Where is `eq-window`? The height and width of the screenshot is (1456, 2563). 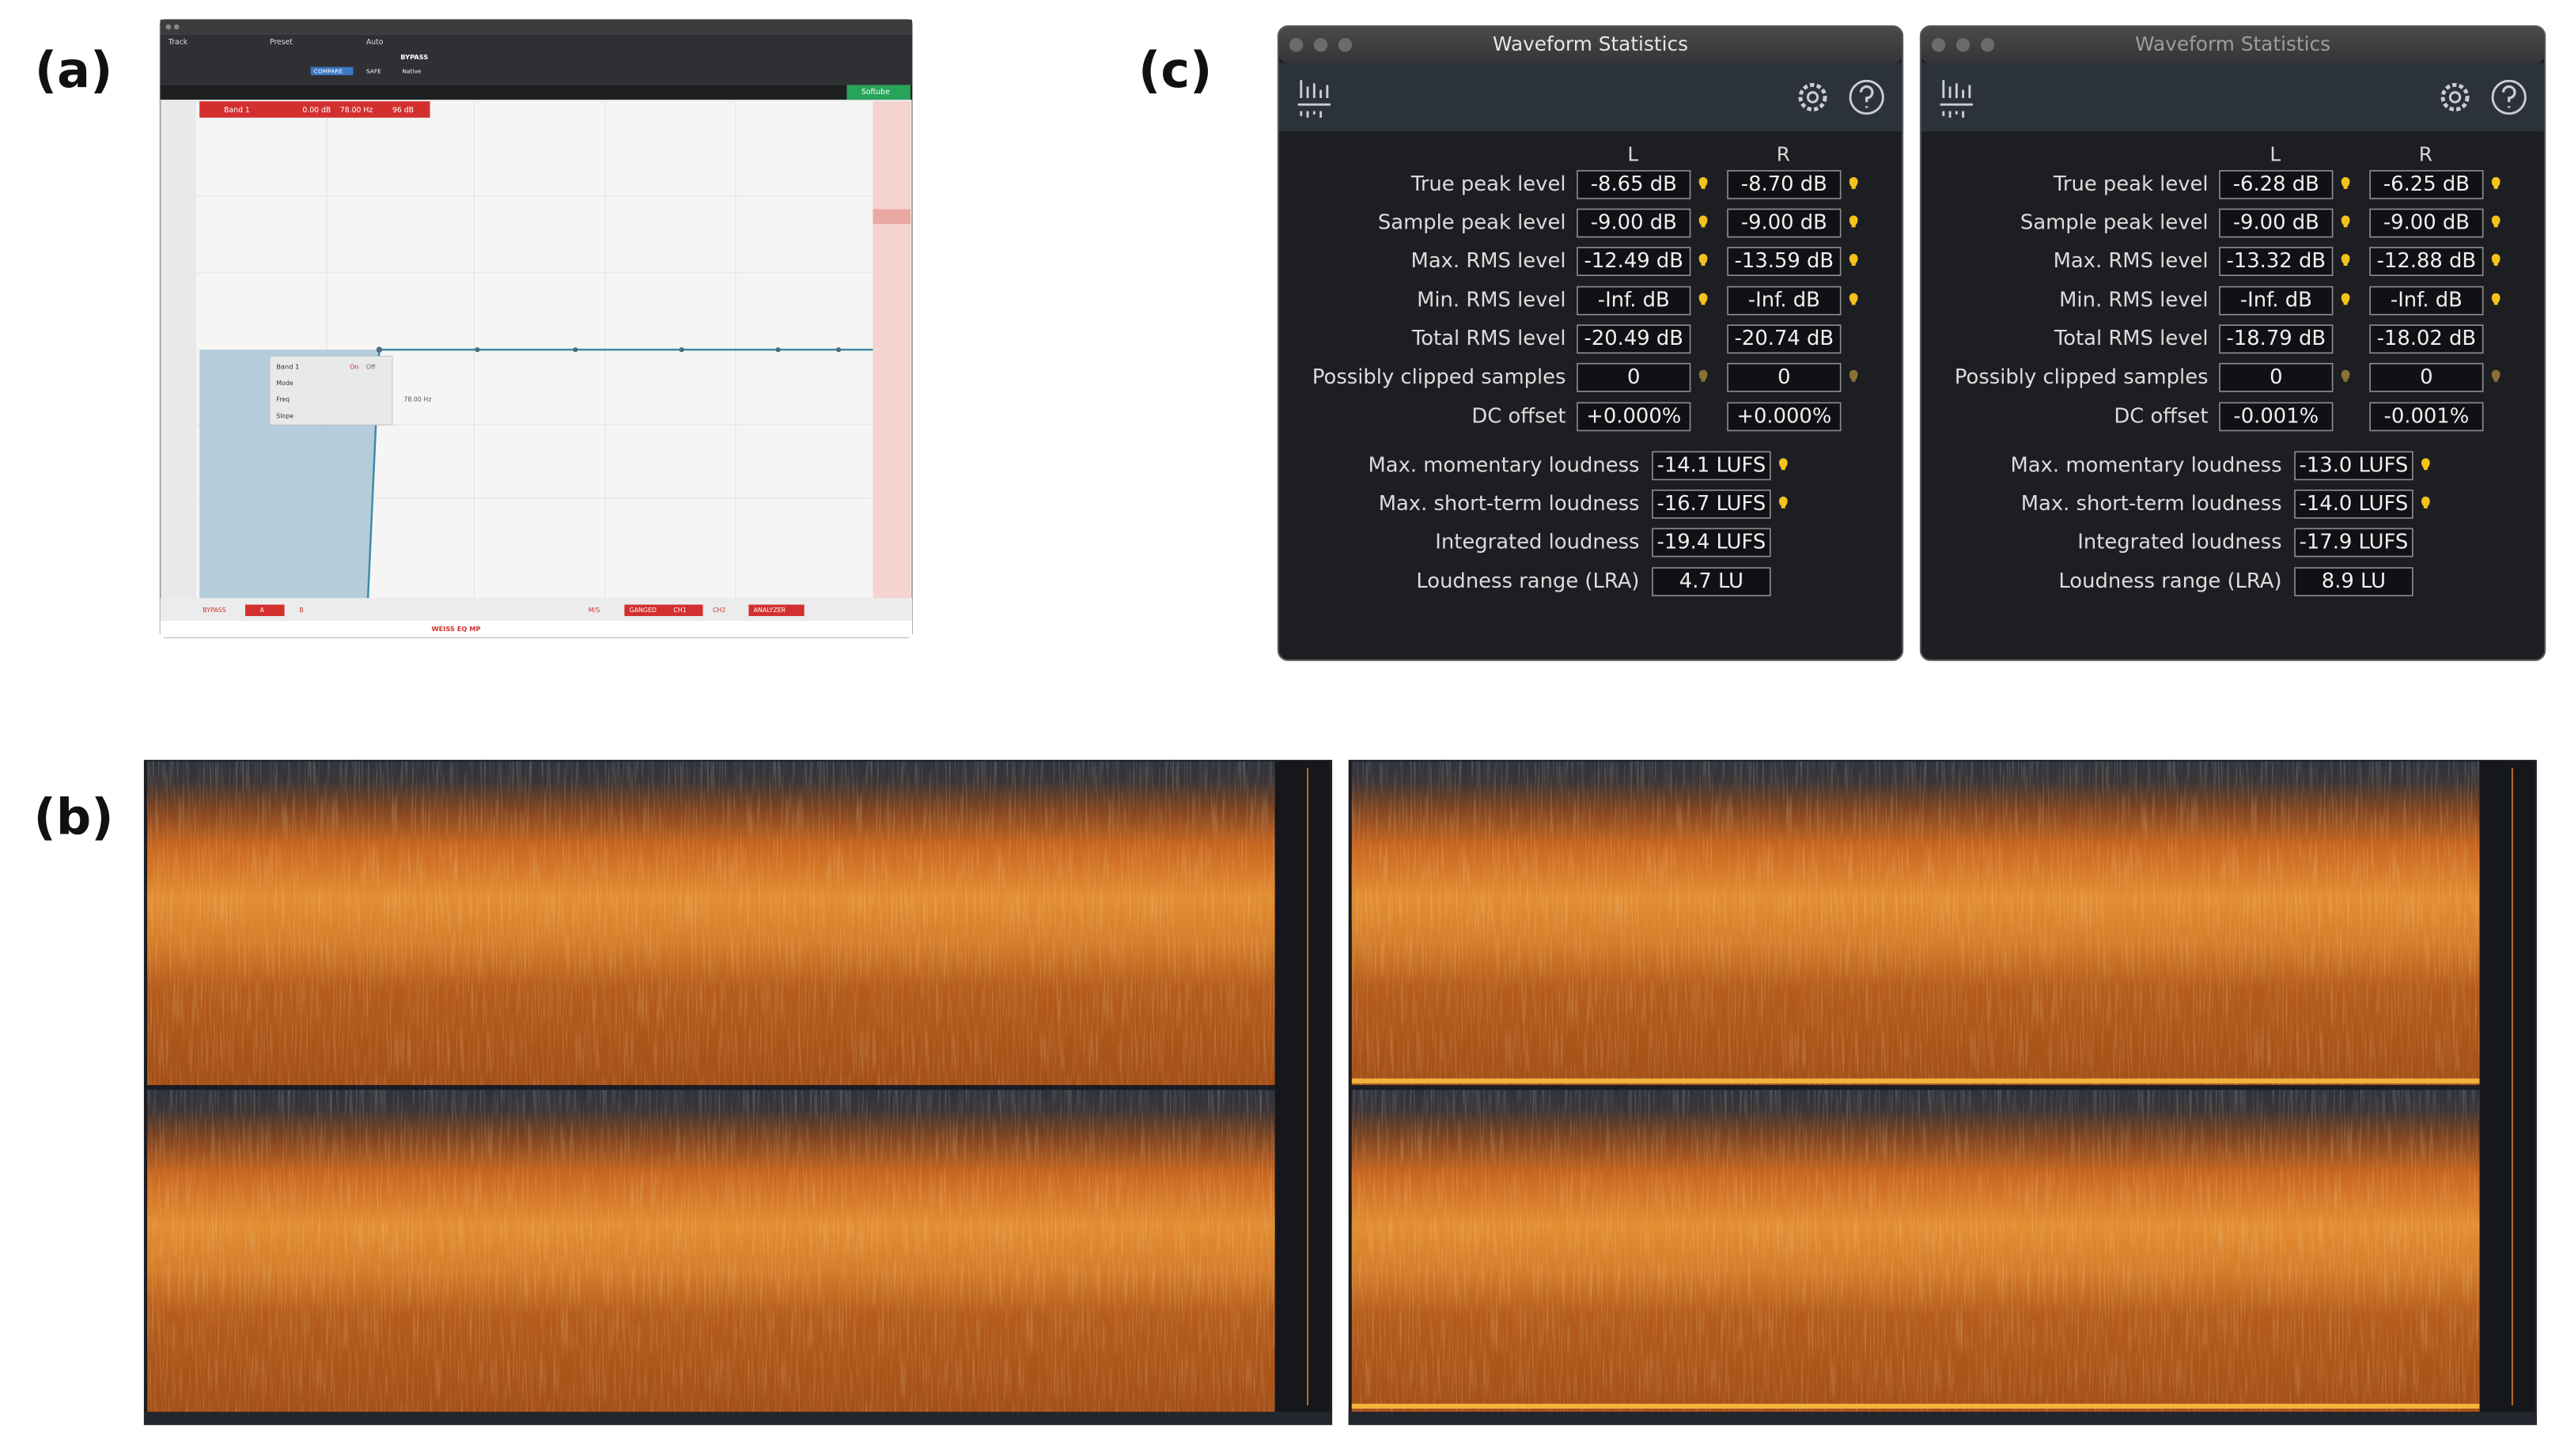 eq-window is located at coordinates (536, 328).